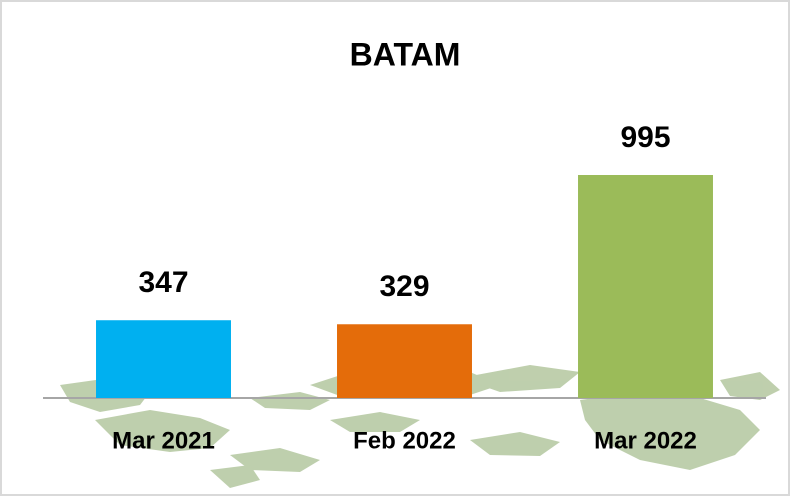 The image size is (790, 496). What do you see at coordinates (645, 137) in the screenshot?
I see `value-label: 995` at bounding box center [645, 137].